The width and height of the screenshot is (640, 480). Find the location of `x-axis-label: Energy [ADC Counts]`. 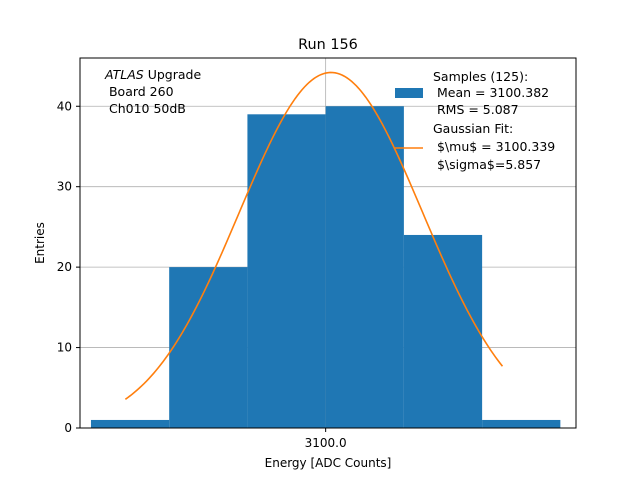

x-axis-label: Energy [ADC Counts] is located at coordinates (328, 463).